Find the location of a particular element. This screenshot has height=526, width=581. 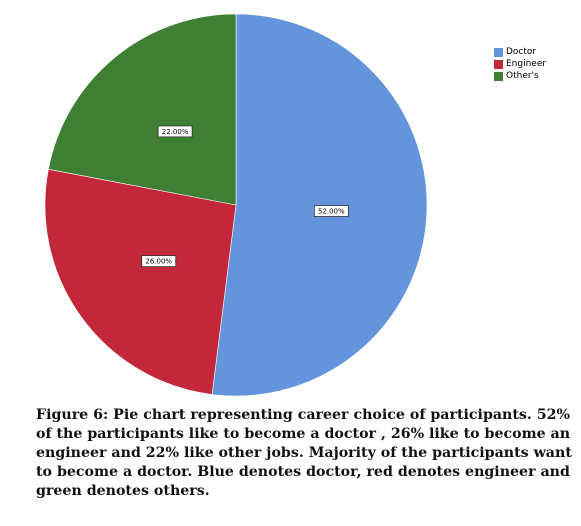

slice-label-doctor: 52.00% is located at coordinates (331, 211).